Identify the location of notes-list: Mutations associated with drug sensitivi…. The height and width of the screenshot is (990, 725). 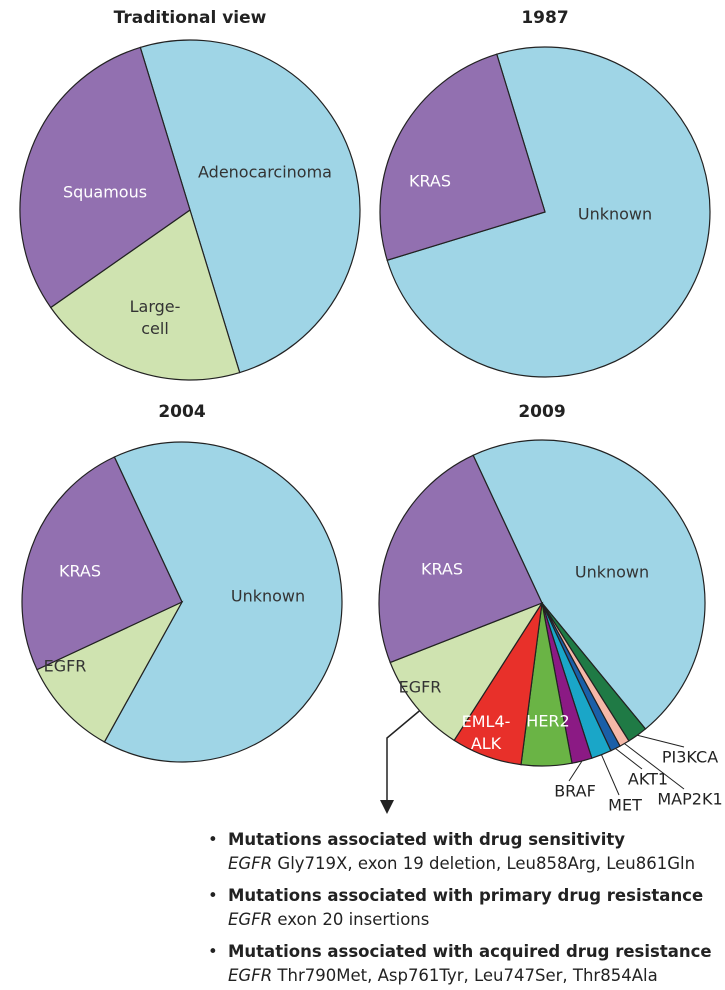
(463, 909).